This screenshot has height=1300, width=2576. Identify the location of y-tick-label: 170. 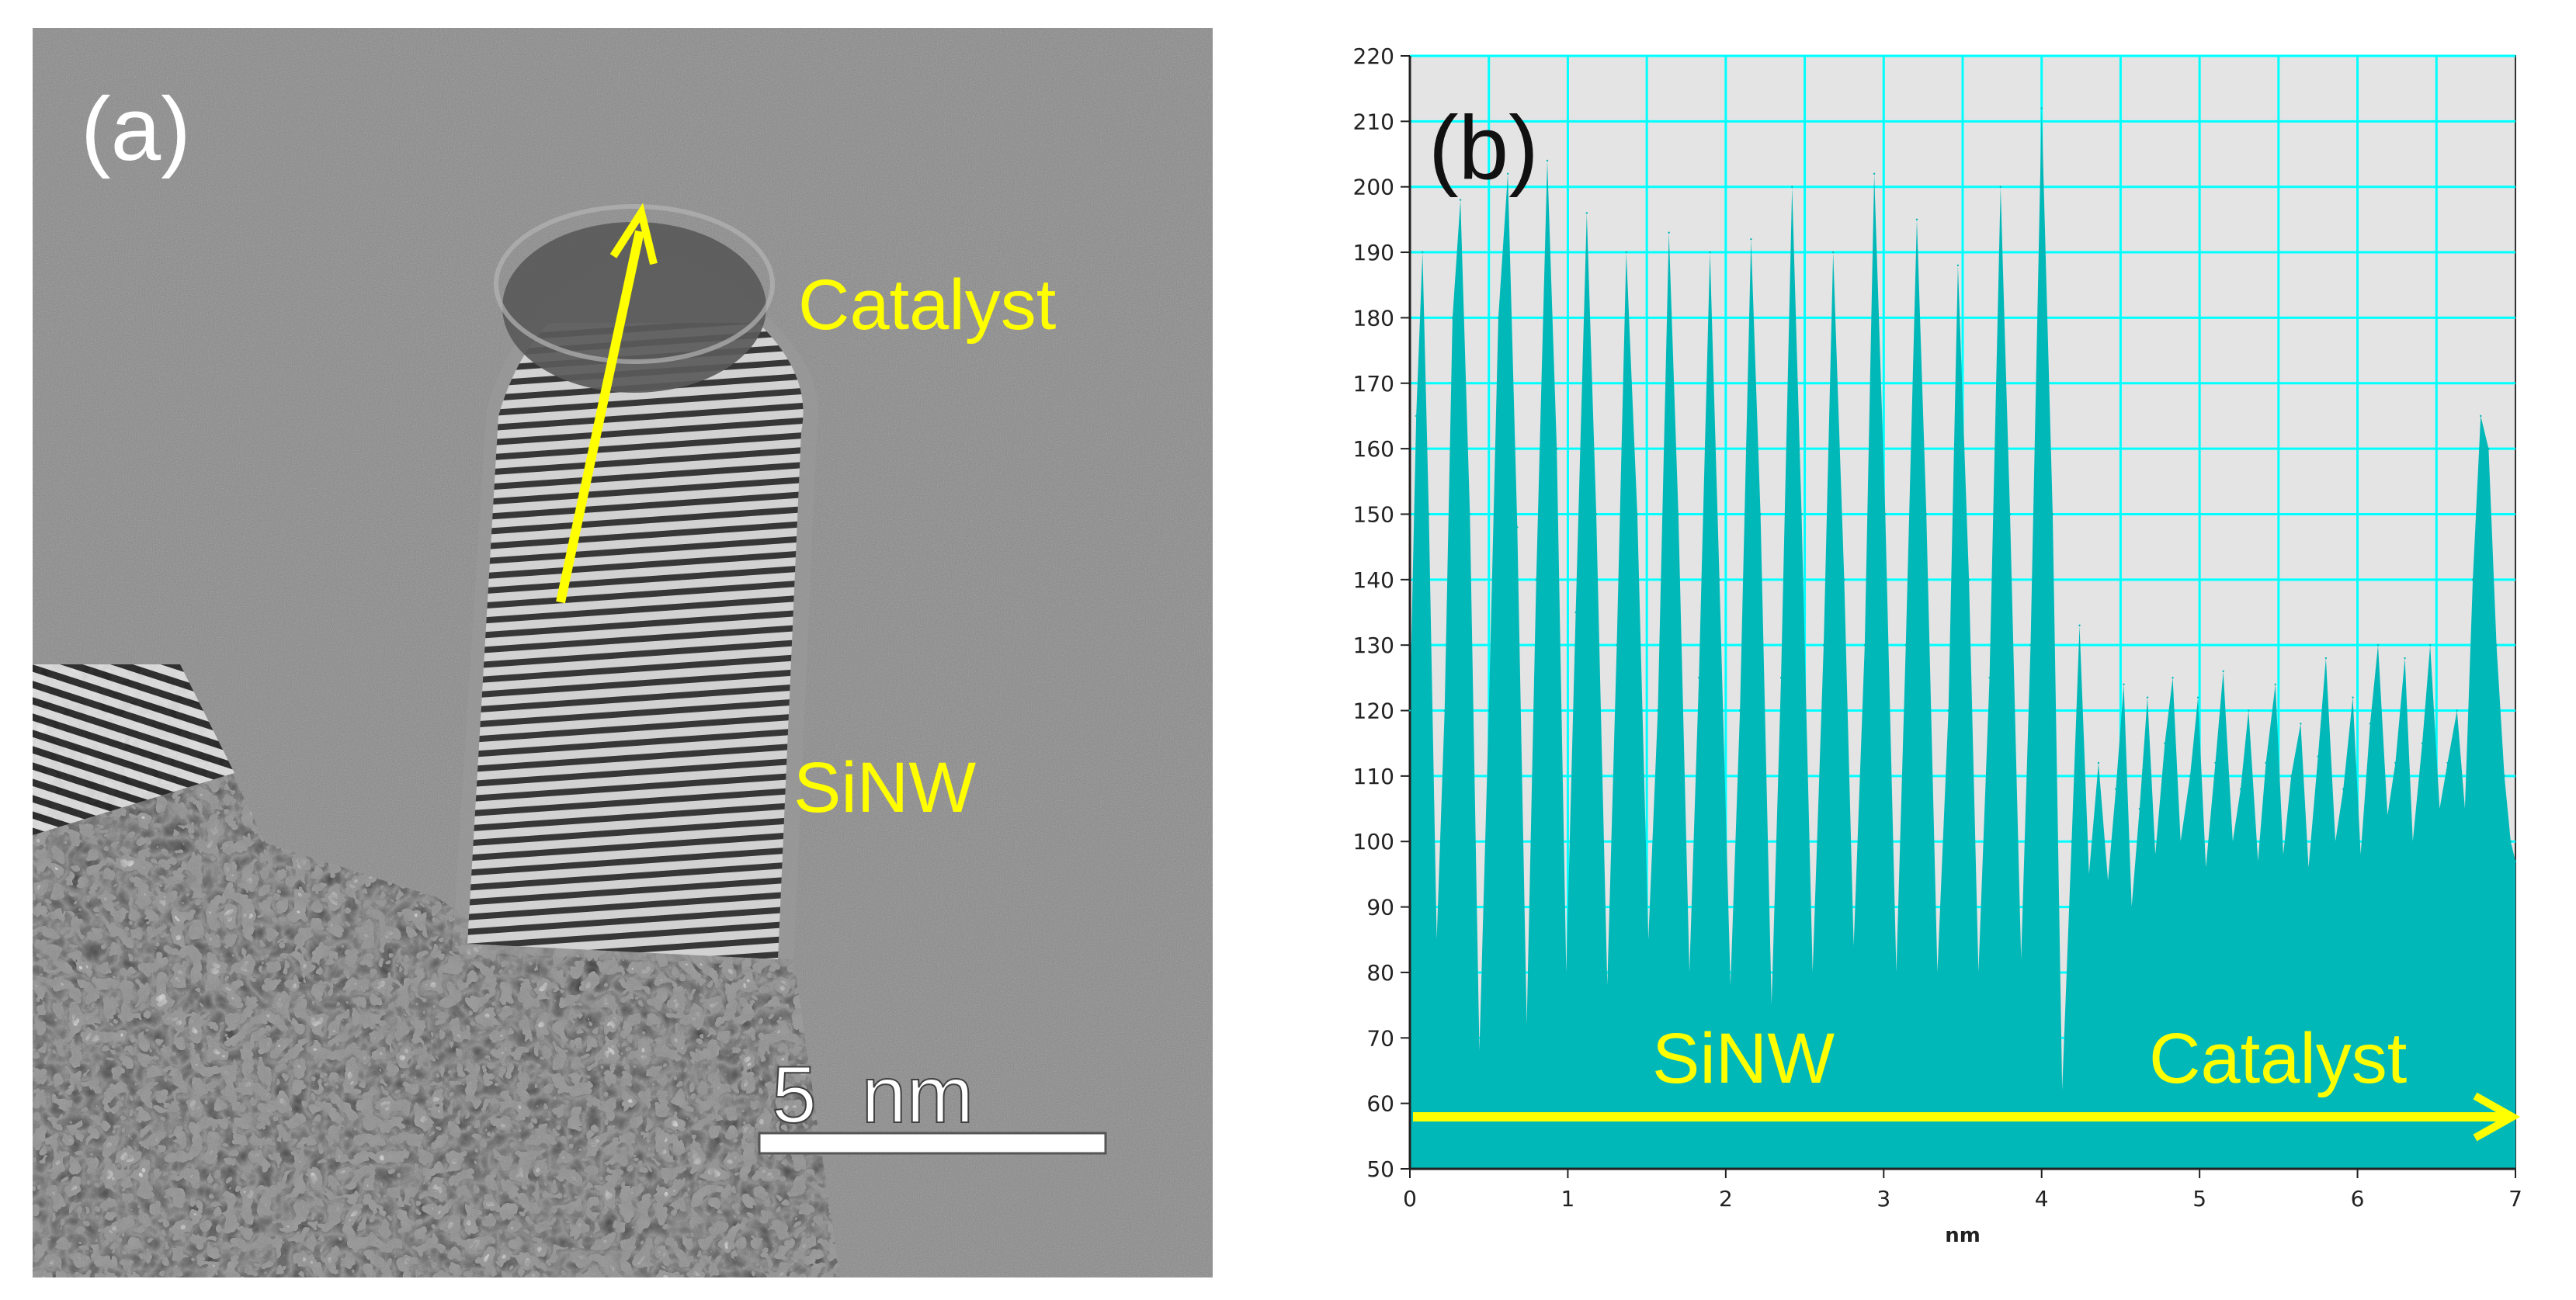
(1373, 384).